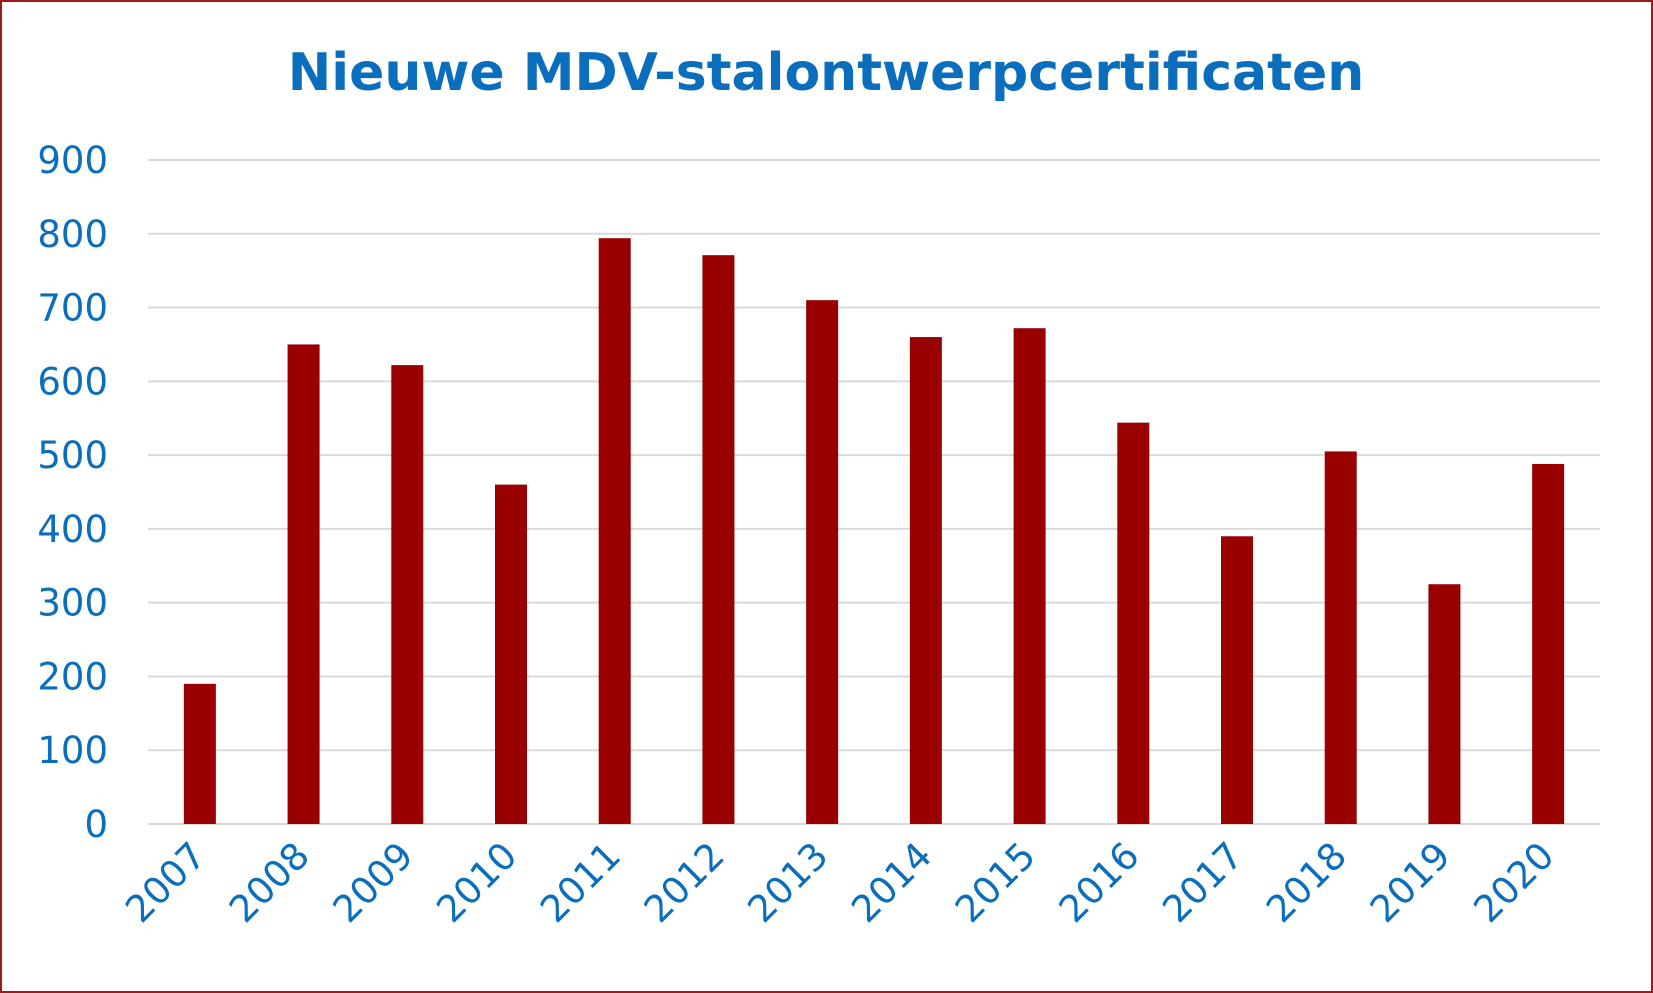 The height and width of the screenshot is (993, 1653). I want to click on y-tick-label: 600, so click(72, 381).